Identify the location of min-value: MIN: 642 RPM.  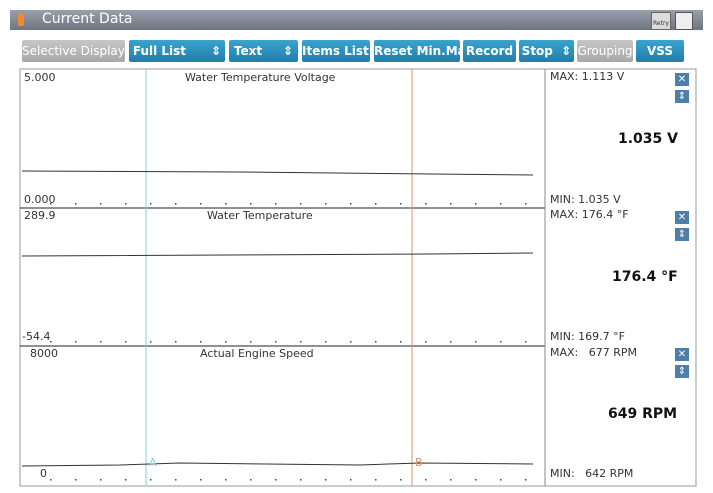
(592, 473).